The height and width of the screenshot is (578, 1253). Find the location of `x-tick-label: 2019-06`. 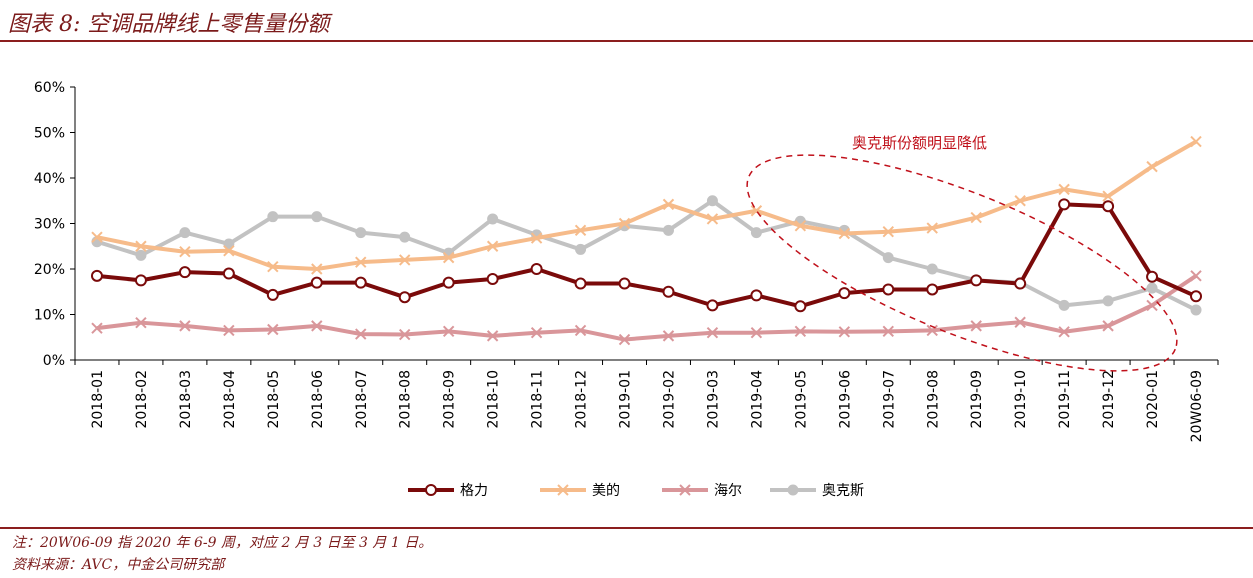

x-tick-label: 2019-06 is located at coordinates (845, 399).